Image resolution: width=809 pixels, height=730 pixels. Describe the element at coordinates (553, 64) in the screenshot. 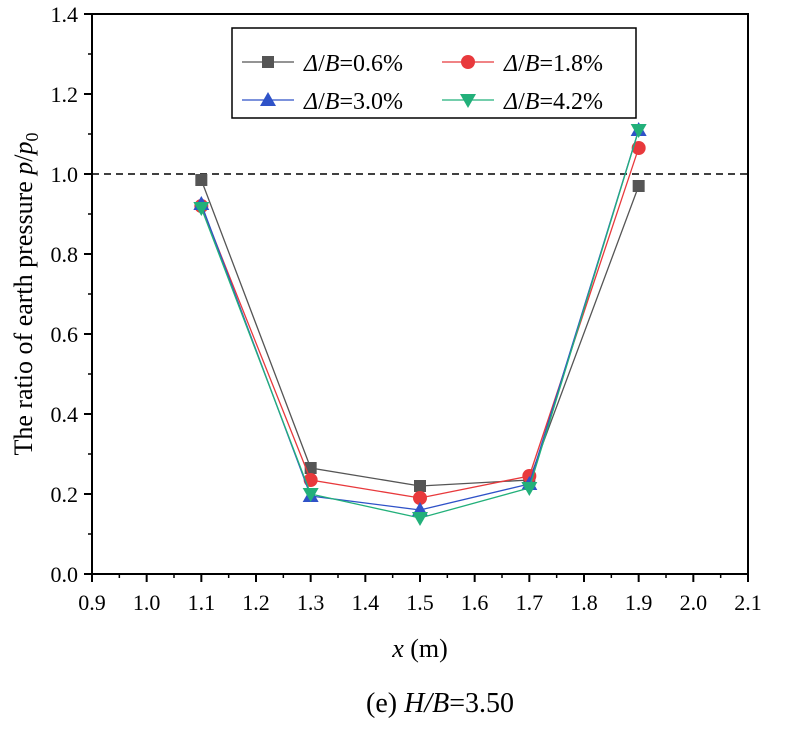

I see `legend-label: Δ/B=1.8%` at that location.